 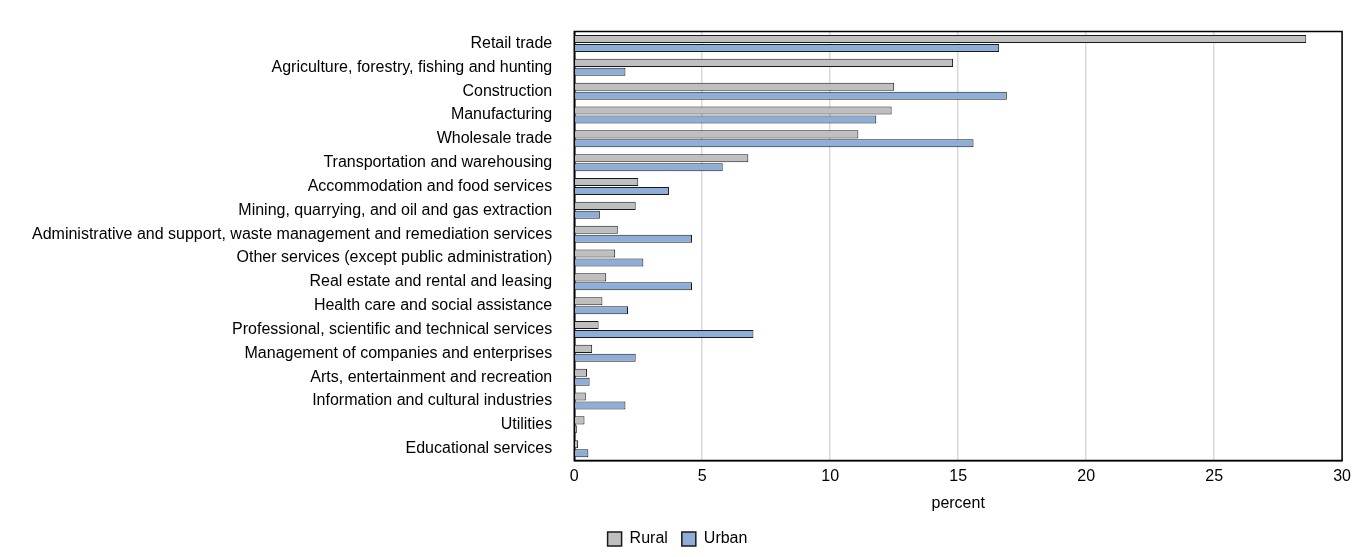 I want to click on y-tick-label: Health care and social assistance, so click(x=433, y=305).